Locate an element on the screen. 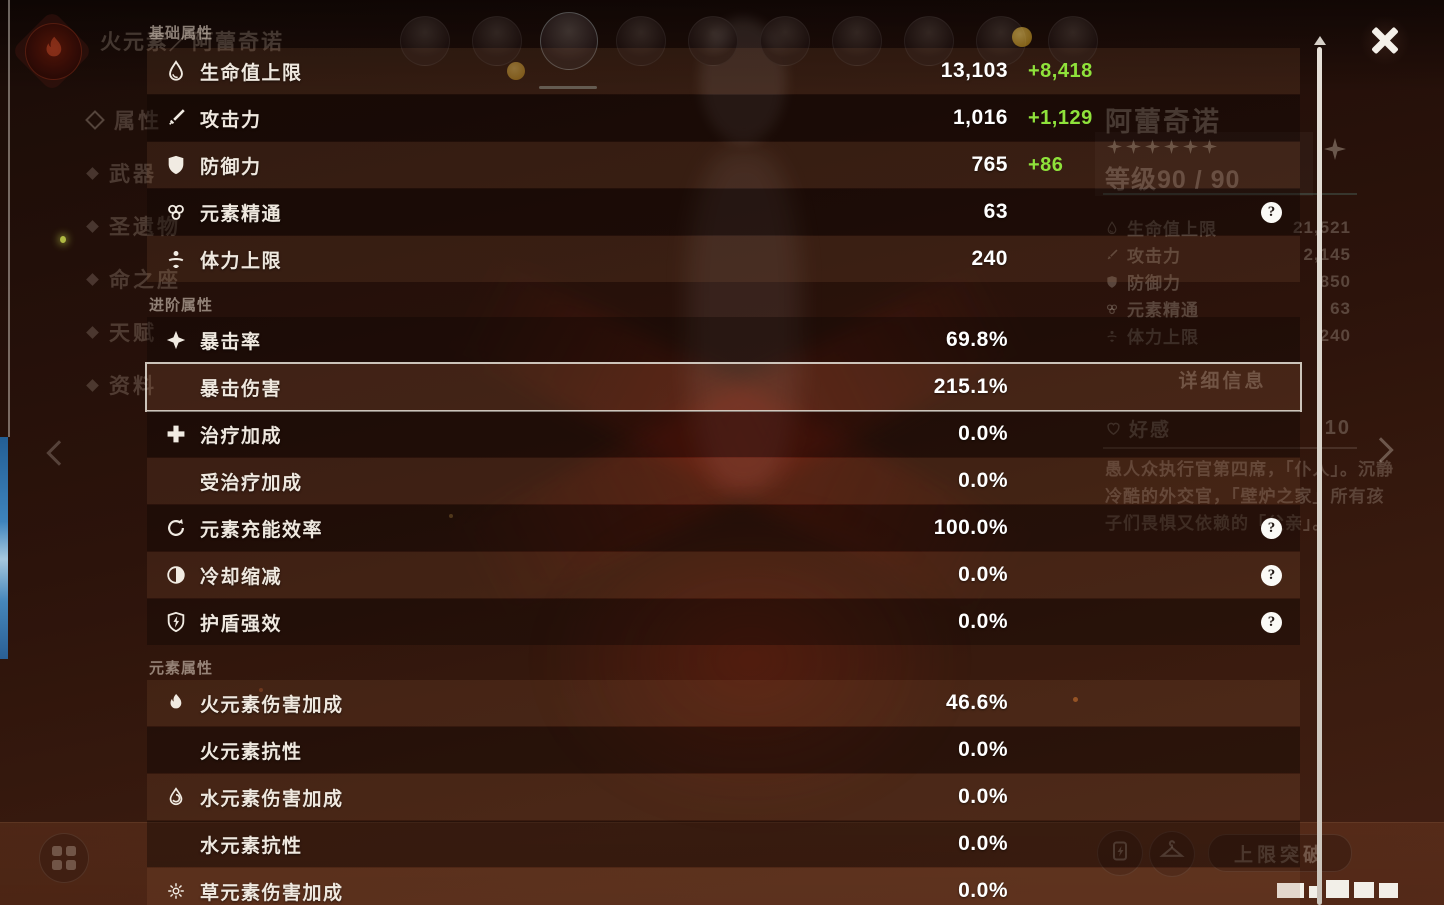 This screenshot has height=905, width=1444. close-icon is located at coordinates (1385, 41).